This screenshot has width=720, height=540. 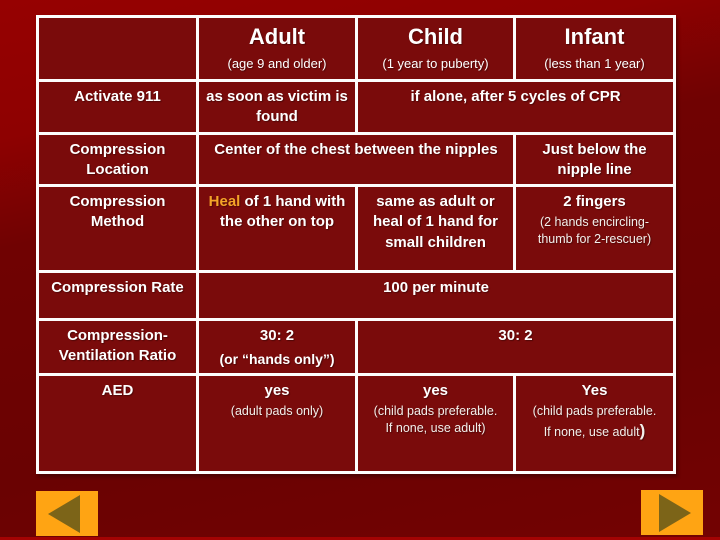 What do you see at coordinates (277, 347) in the screenshot?
I see `cell-ratio-adult: 30: 2 (or “hands only”)` at bounding box center [277, 347].